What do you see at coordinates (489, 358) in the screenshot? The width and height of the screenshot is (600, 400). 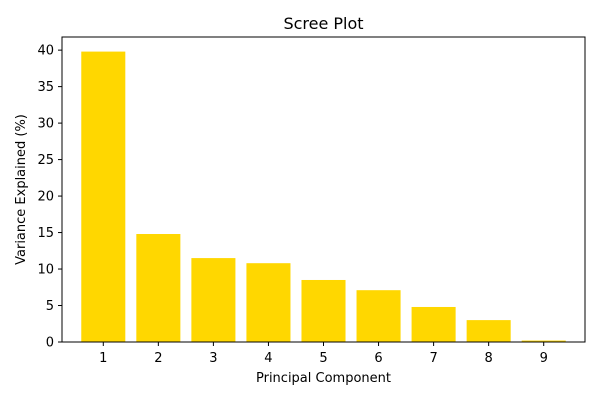 I see `x-tick-label: 8` at bounding box center [489, 358].